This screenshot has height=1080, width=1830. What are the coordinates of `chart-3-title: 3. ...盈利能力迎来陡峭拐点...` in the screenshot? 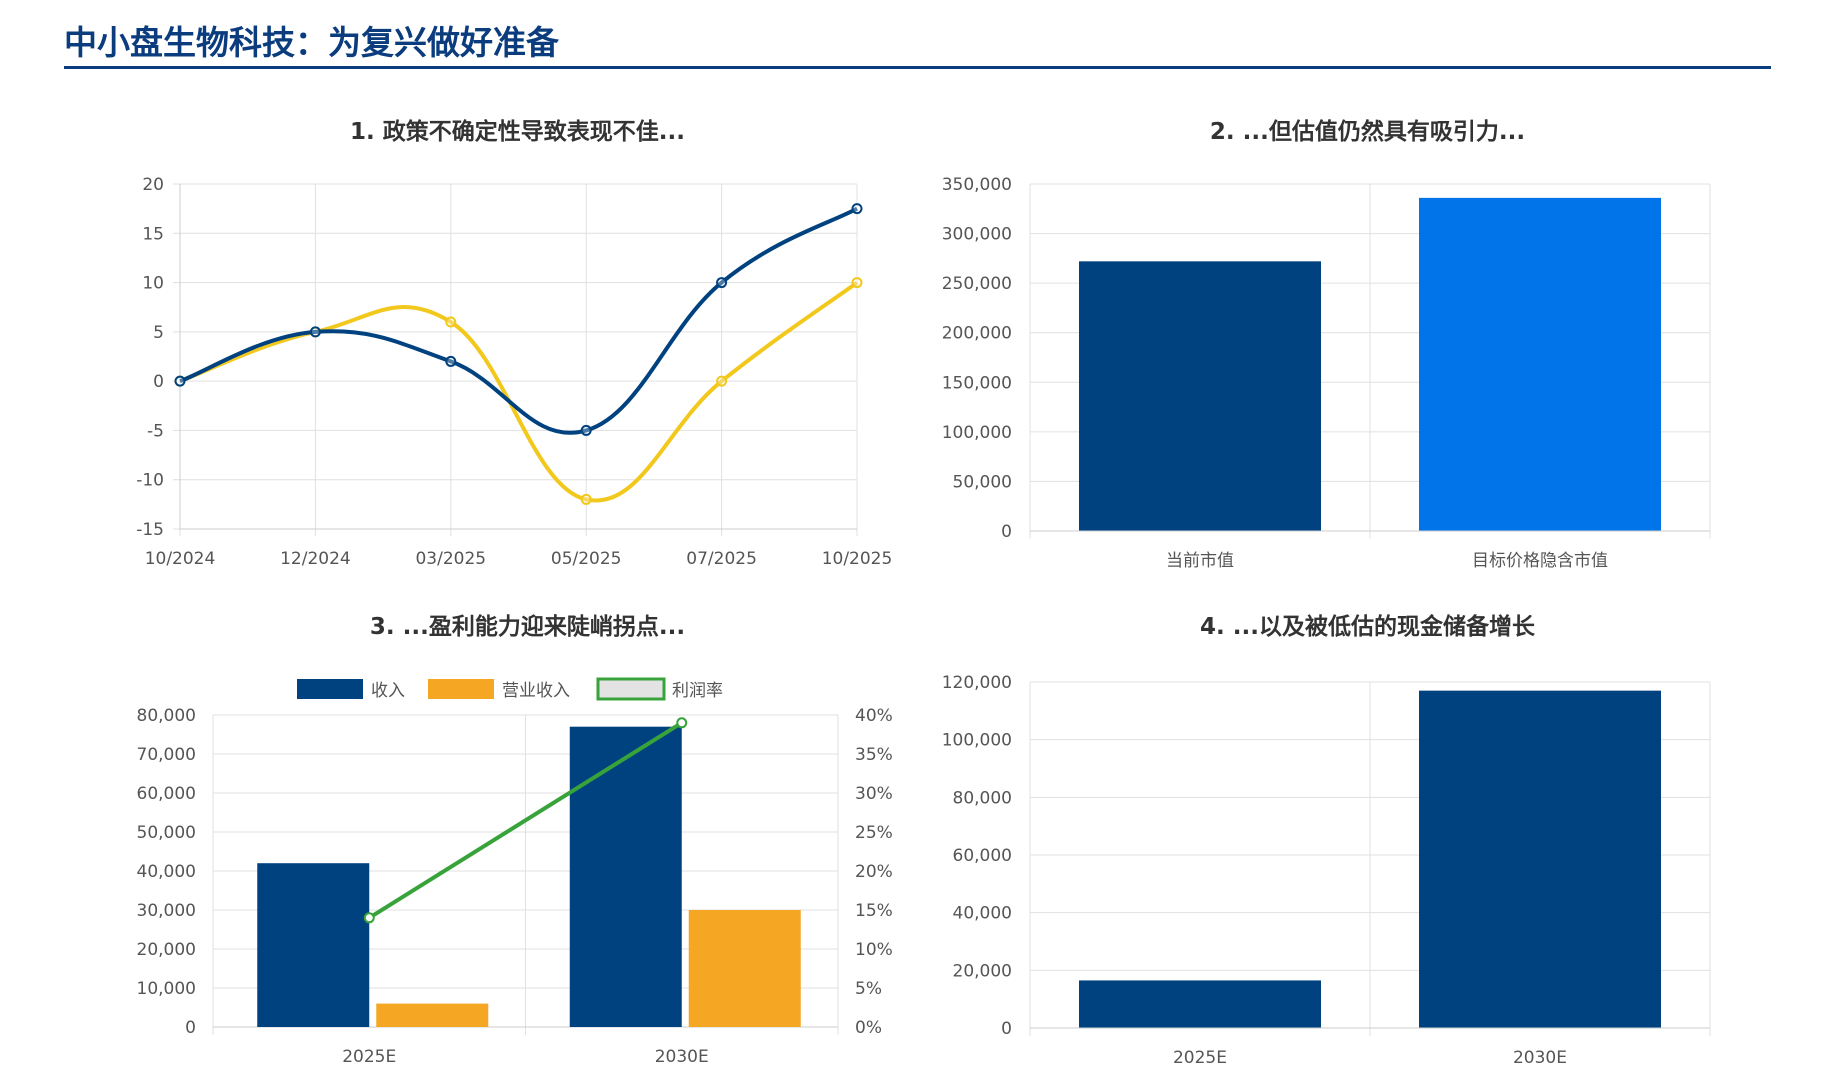 It's located at (527, 627).